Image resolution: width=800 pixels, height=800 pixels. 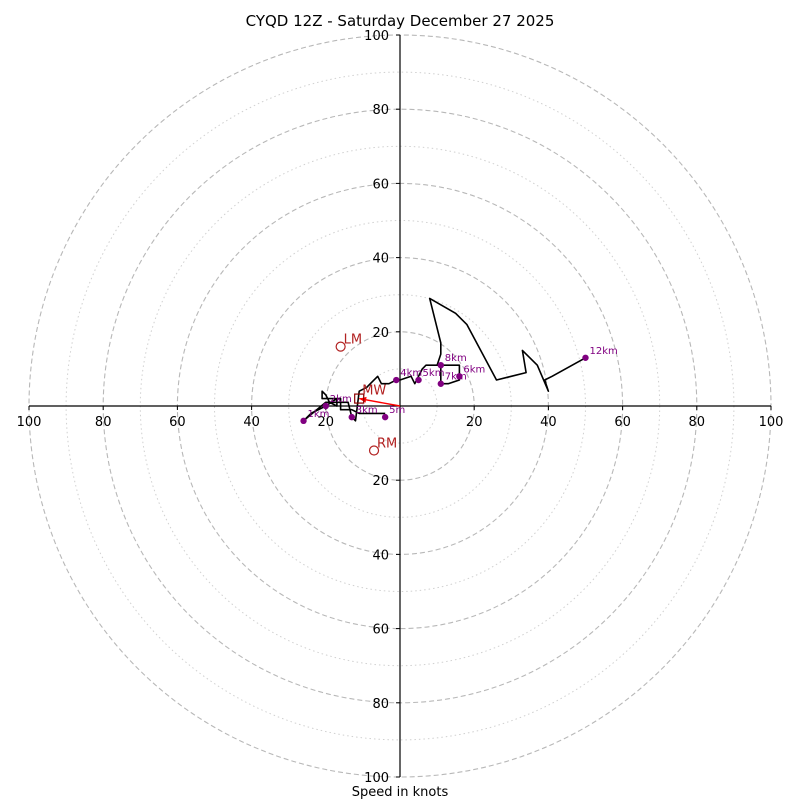 I want to click on height-marker-12km, so click(x=585, y=357).